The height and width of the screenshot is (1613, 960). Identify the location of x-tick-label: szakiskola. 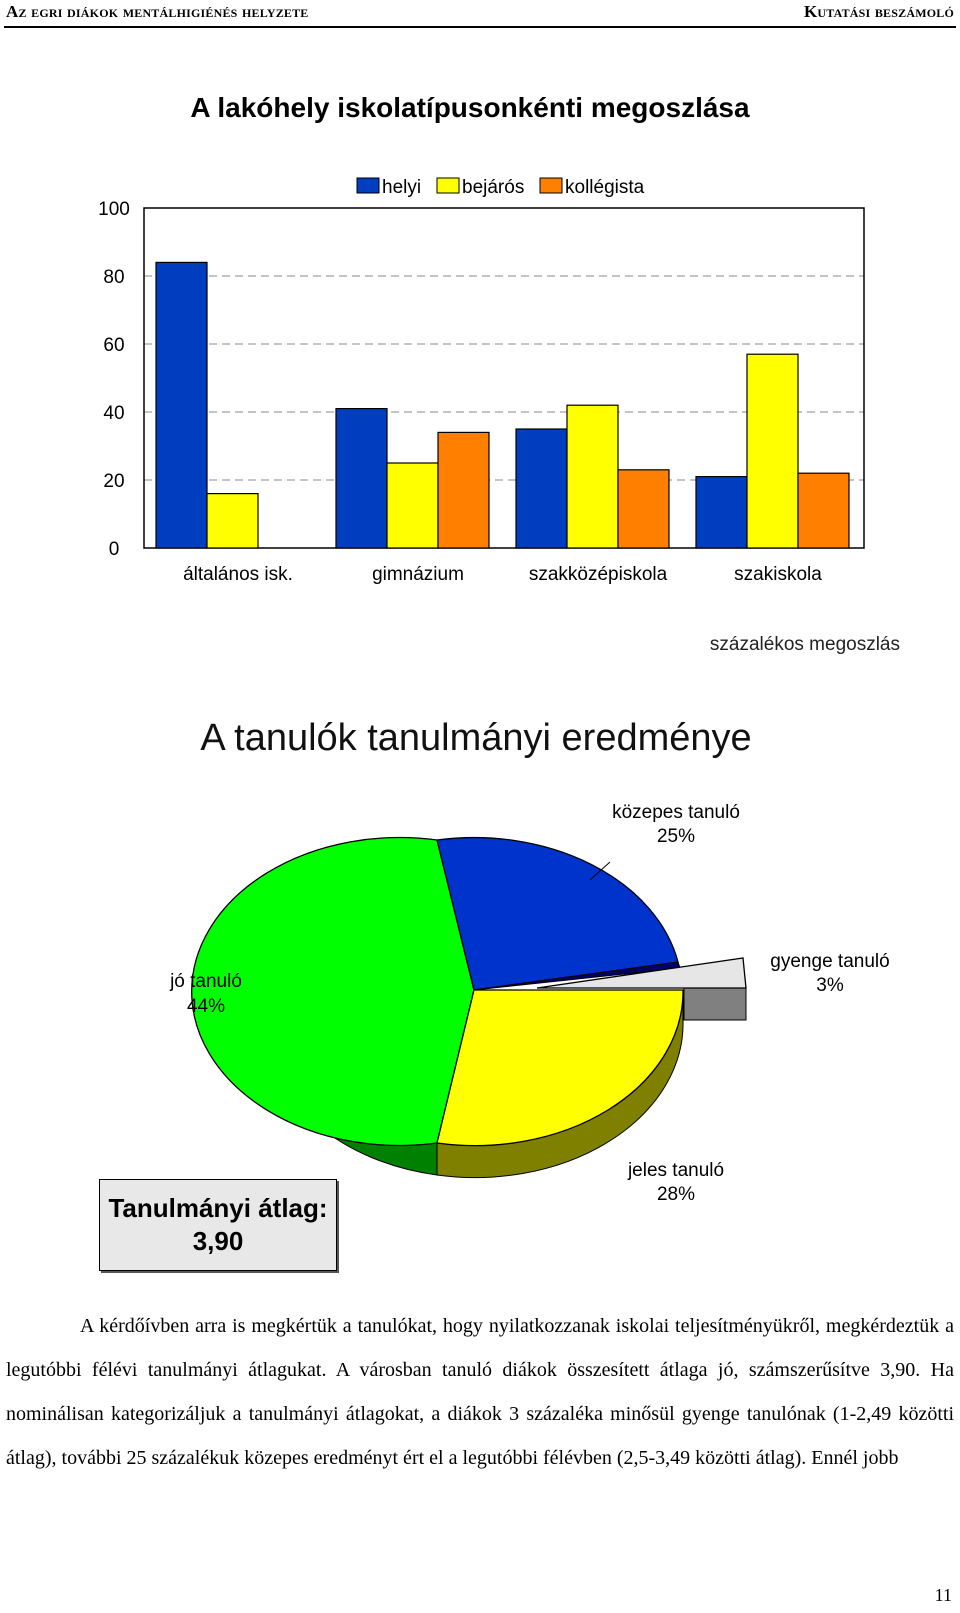
(778, 574).